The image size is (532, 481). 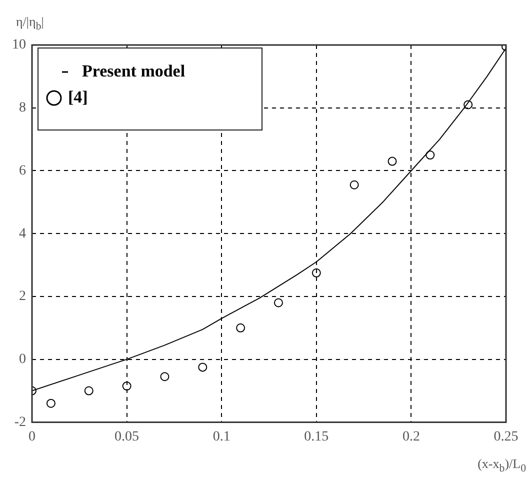 I want to click on x-axis-title: (x-x$_{b}$)/L$_{0}$, so click(x=502, y=465).